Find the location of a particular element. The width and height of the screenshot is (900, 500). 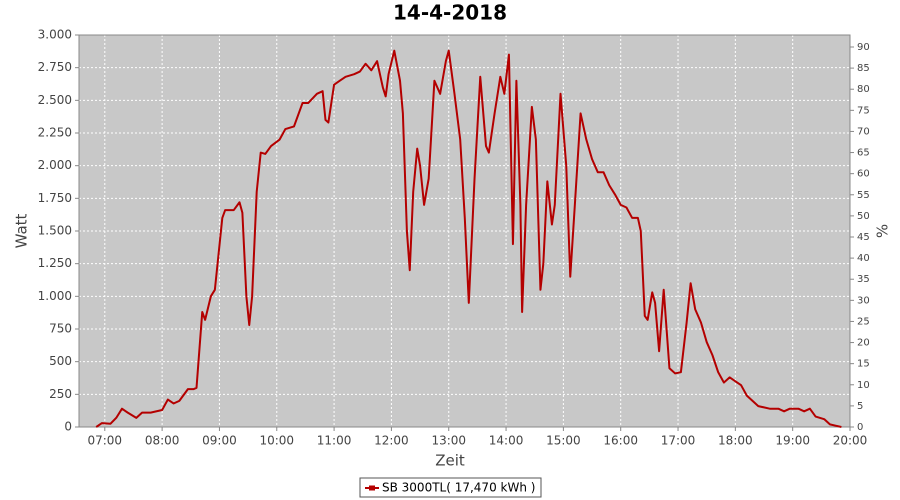

x-tick-label: 11:00 is located at coordinates (334, 441).